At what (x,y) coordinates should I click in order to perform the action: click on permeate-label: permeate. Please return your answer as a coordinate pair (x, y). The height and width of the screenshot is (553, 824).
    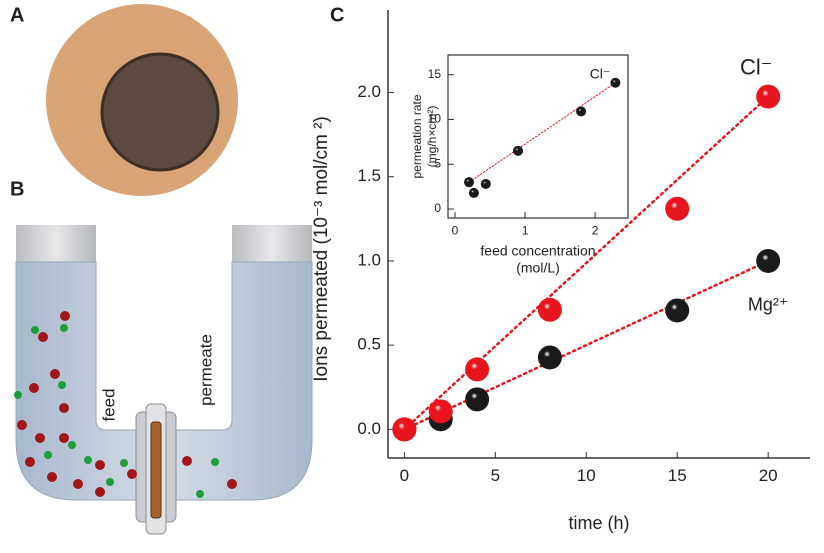
    Looking at the image, I should click on (205, 370).